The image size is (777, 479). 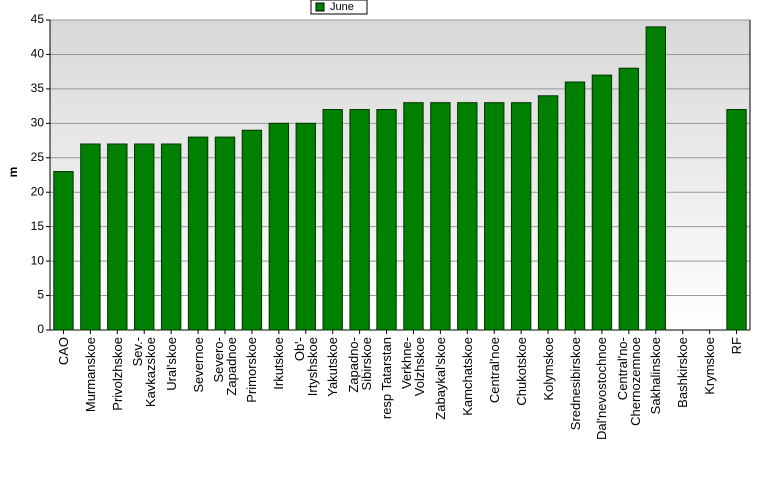 What do you see at coordinates (38, 19) in the screenshot?
I see `y-tick-label: 45` at bounding box center [38, 19].